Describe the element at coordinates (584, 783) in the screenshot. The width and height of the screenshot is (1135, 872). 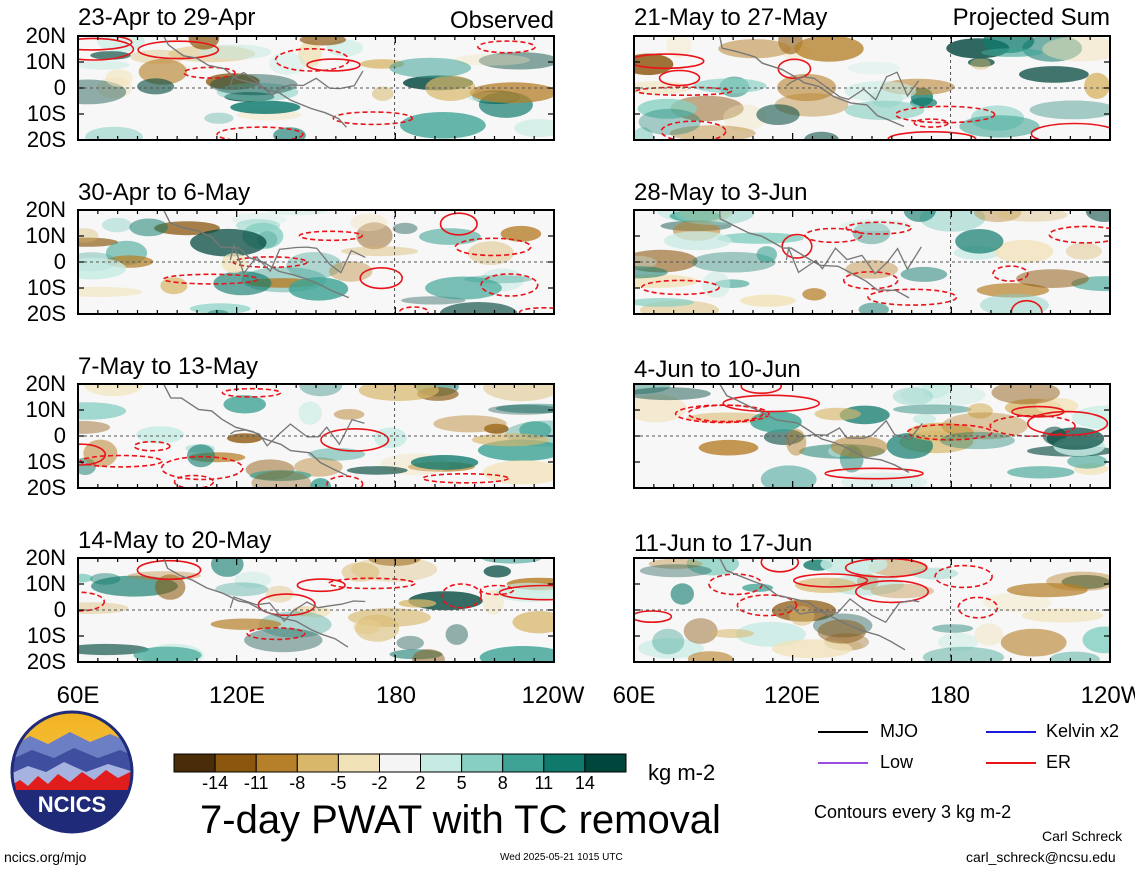
I see `colorbar-tick-label: 14` at that location.